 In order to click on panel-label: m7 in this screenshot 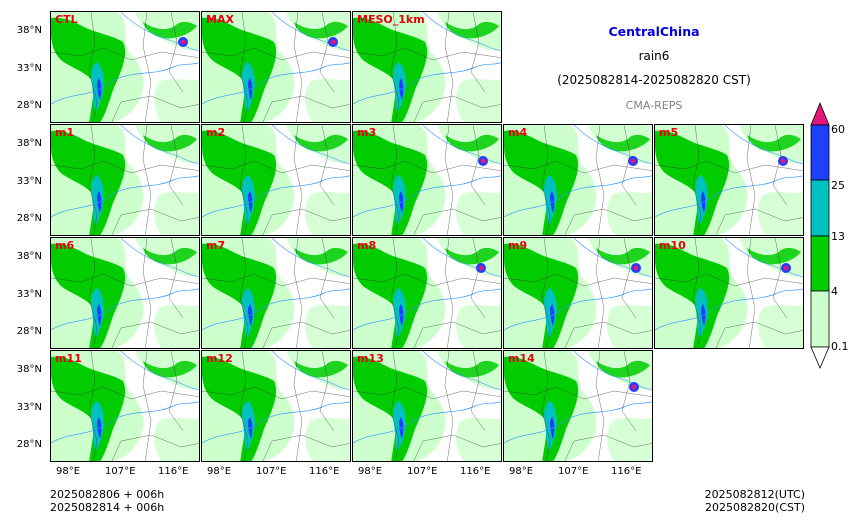, I will do `click(216, 245)`.